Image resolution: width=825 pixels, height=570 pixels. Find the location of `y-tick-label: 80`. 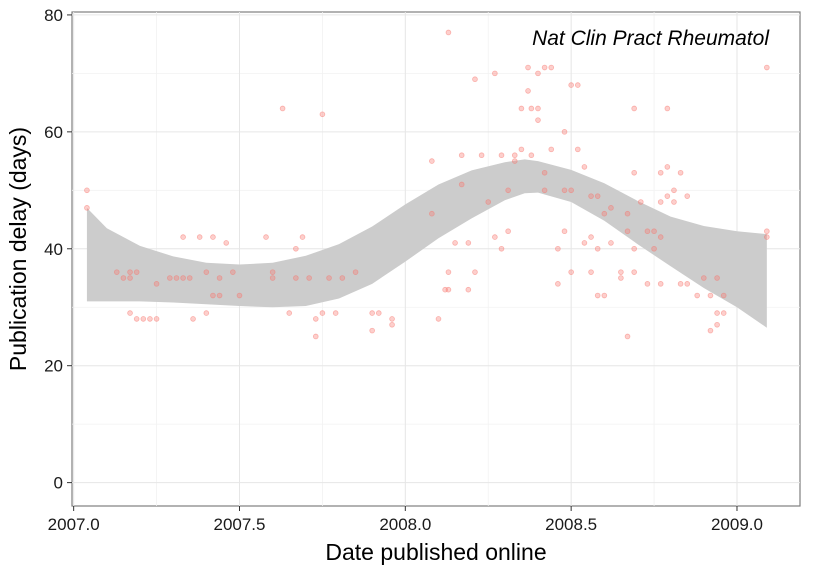

y-tick-label: 80 is located at coordinates (53, 15).